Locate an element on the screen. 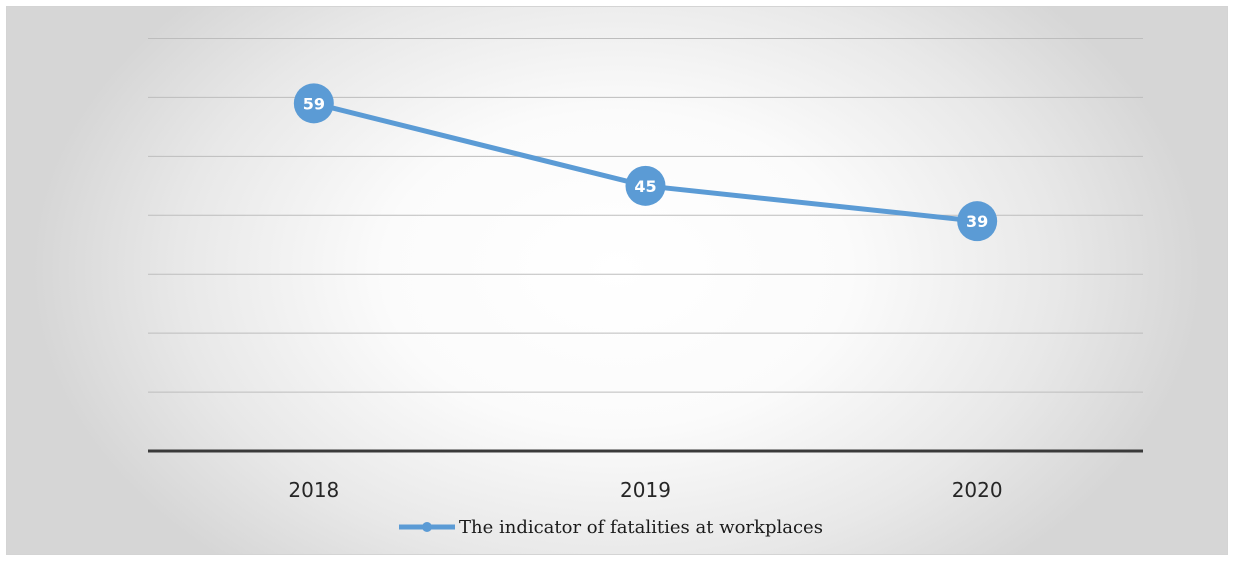 This screenshot has width=1234, height=561. data-label-2019: 45 is located at coordinates (645, 186).